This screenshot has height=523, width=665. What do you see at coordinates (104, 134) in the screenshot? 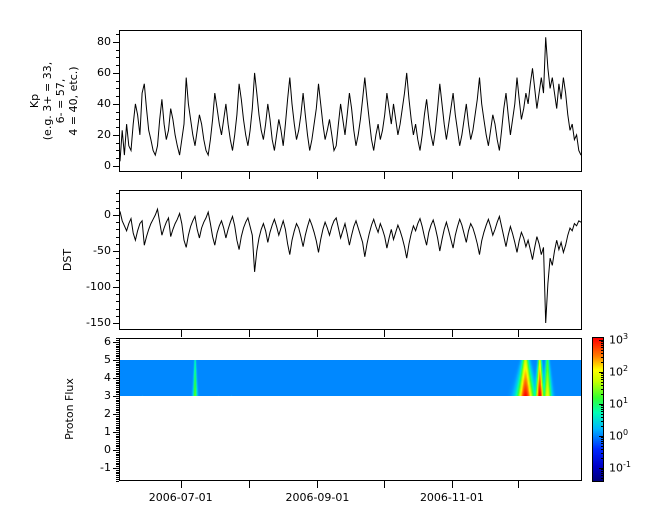
I see `kp-ytick-label: 20` at bounding box center [104, 134].